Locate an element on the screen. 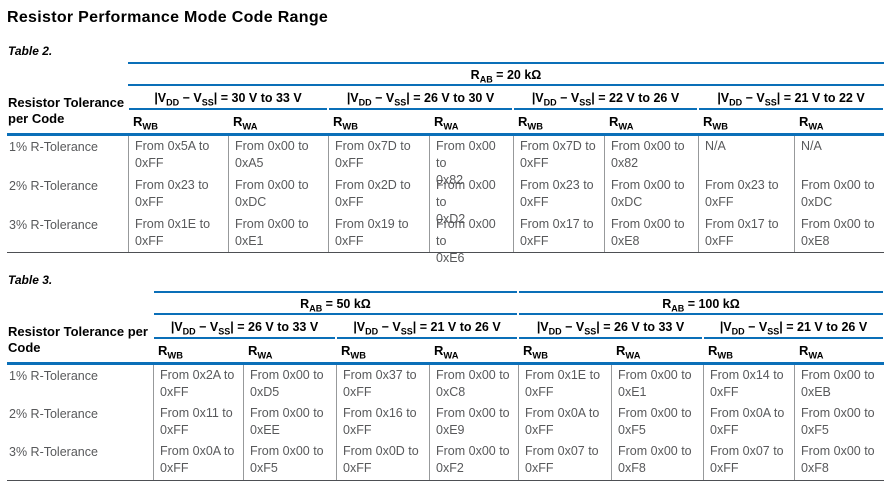 The image size is (894, 492). voltage-range-header: |VDD − VSS| = 21 V to 22 V is located at coordinates (791, 98).